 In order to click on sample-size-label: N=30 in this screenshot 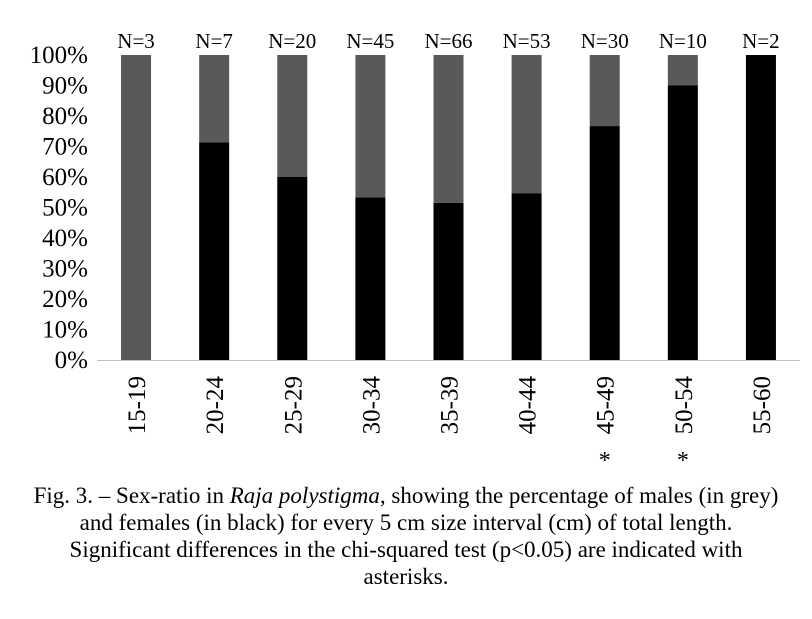, I will do `click(605, 41)`.